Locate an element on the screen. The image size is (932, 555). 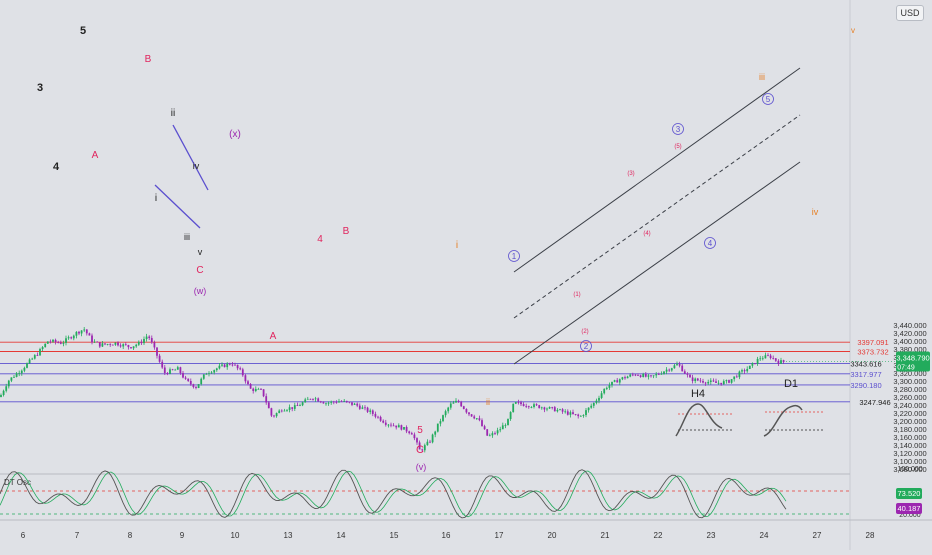
time-axis: 6 7 8 9 10 13 14 15 16 17 20 21 22 23 24 27 28 is located at coordinates (448, 535).